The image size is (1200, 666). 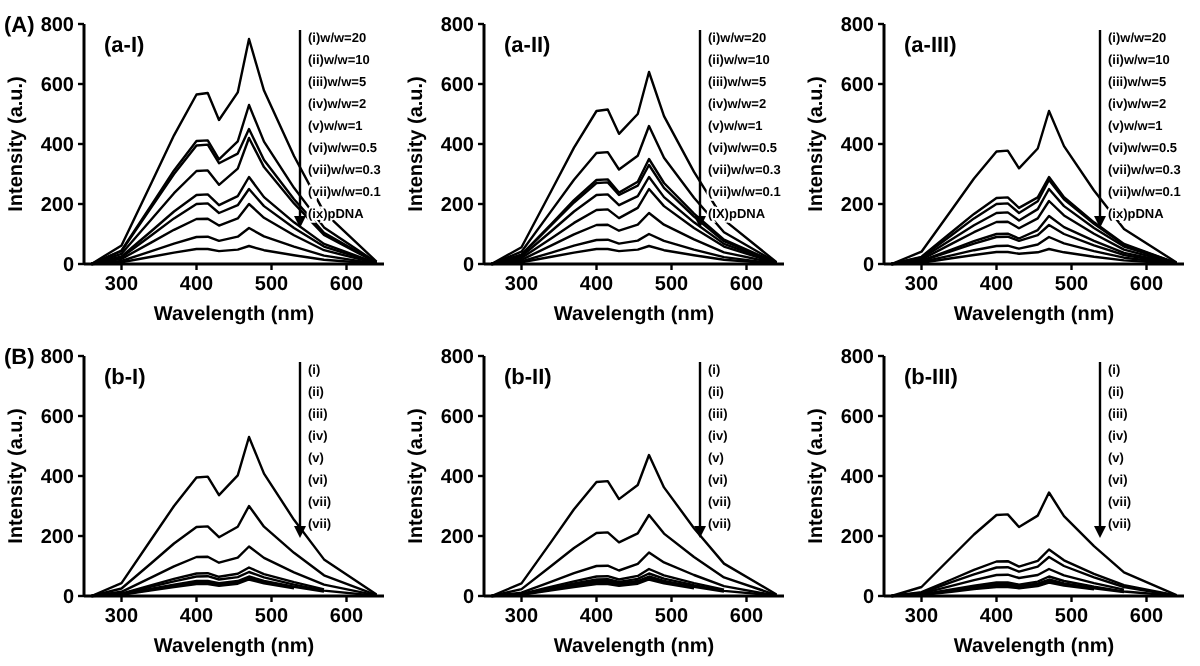 I want to click on annotation: (a-I), so click(x=124, y=46).